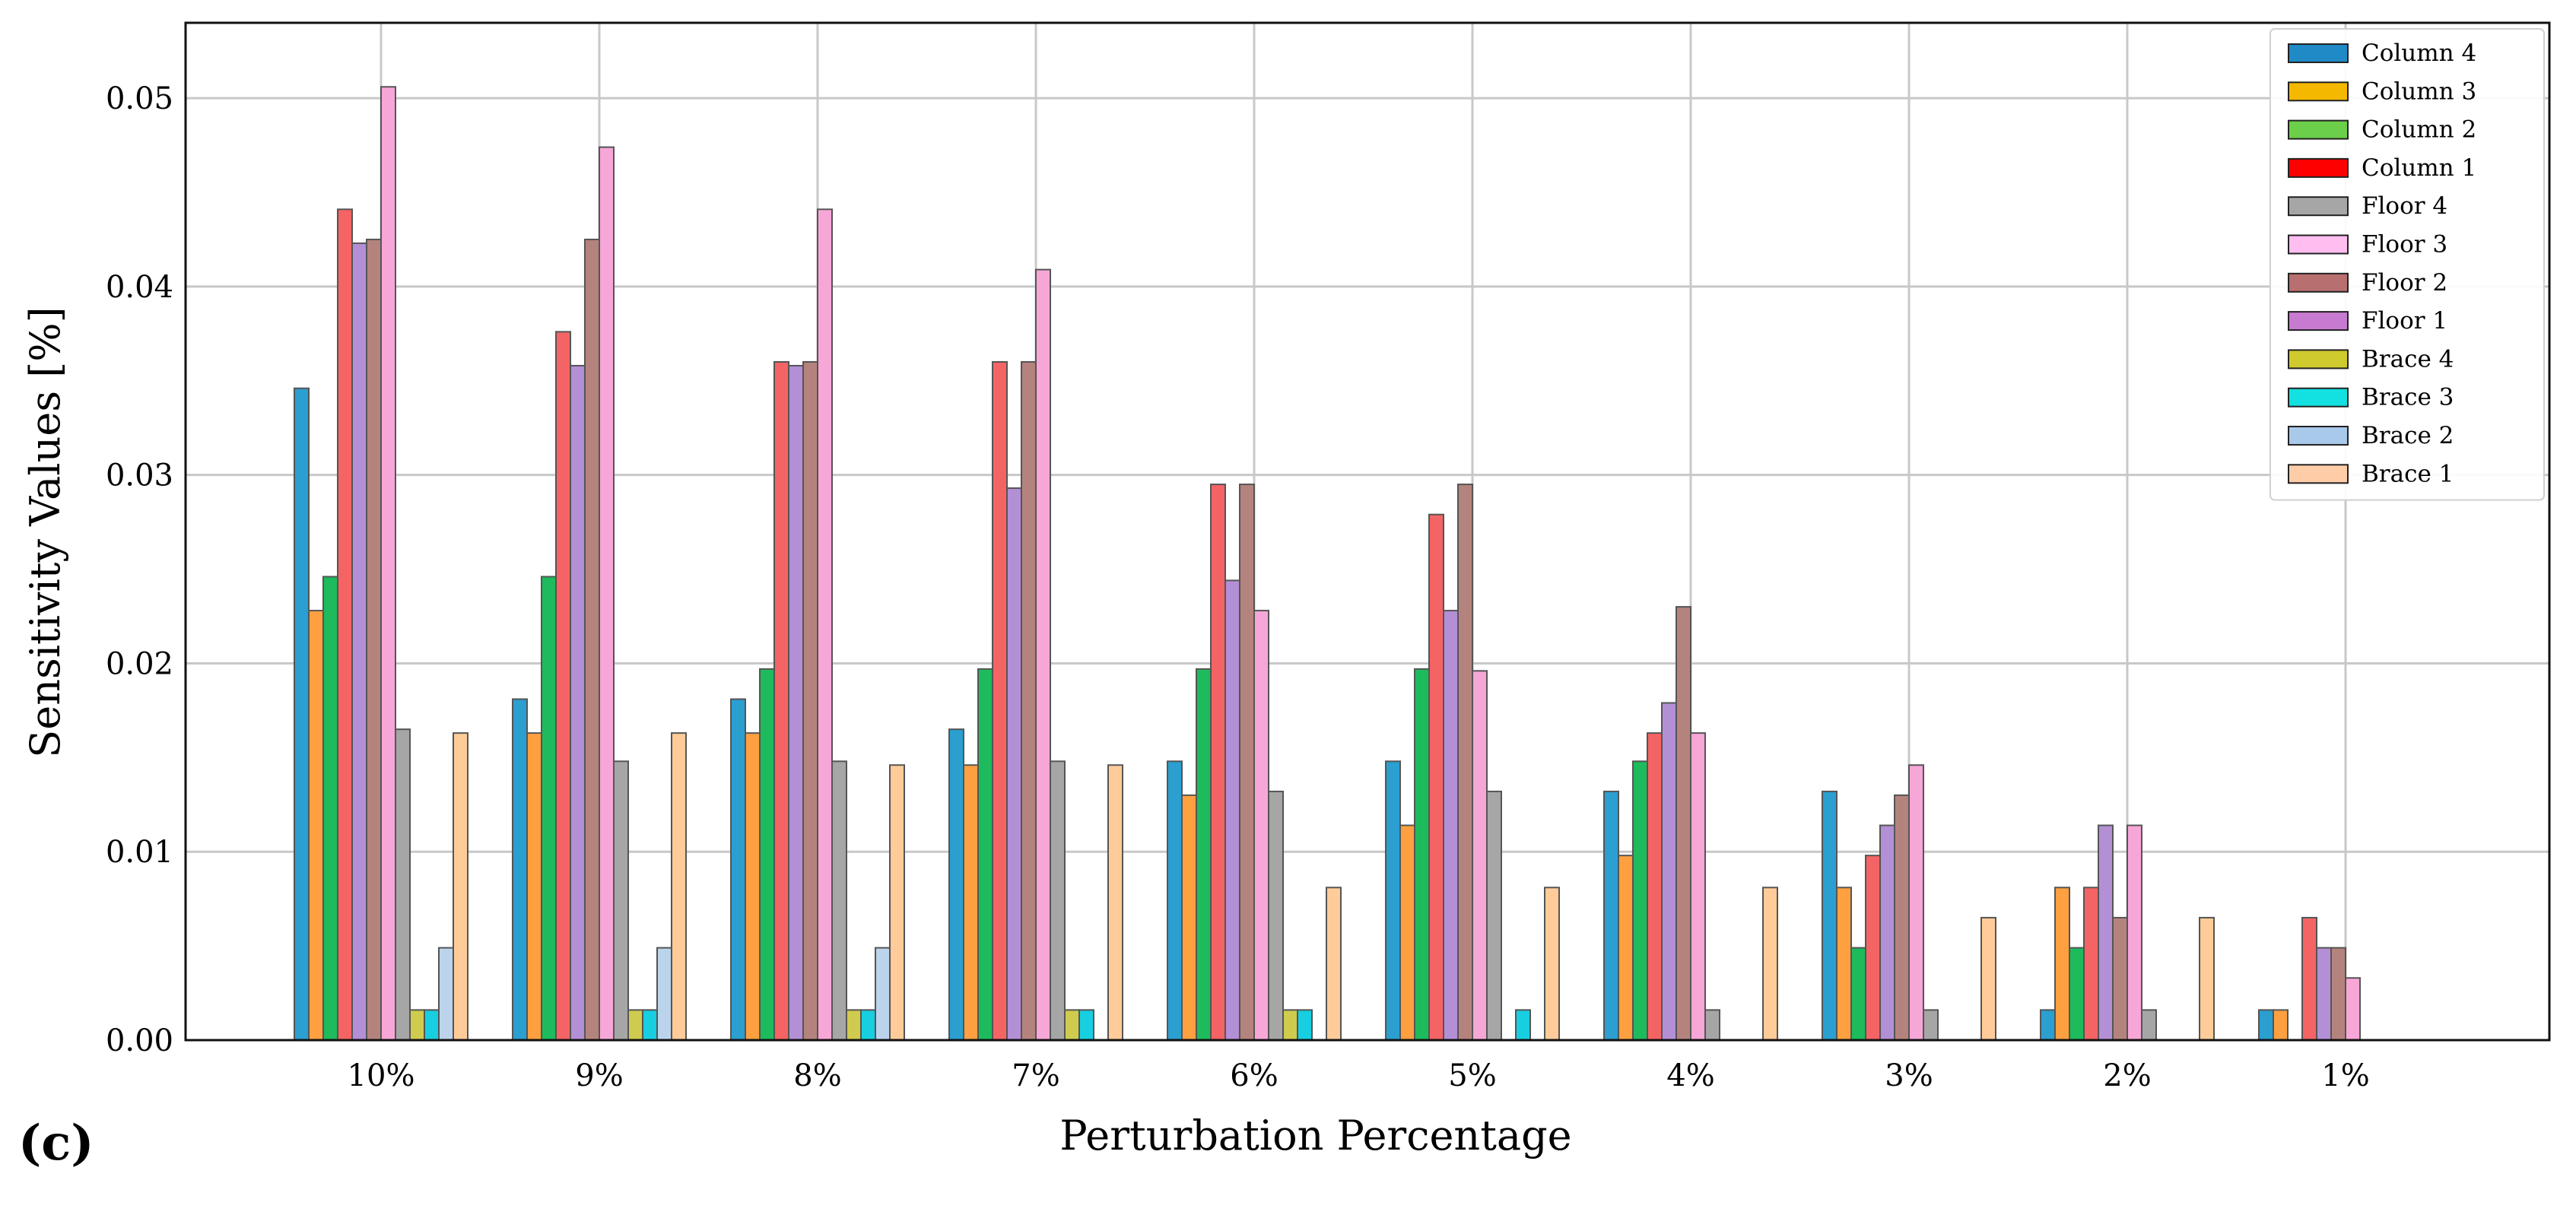 This screenshot has width=2576, height=1215. I want to click on legend-label: Brace 3, so click(2408, 398).